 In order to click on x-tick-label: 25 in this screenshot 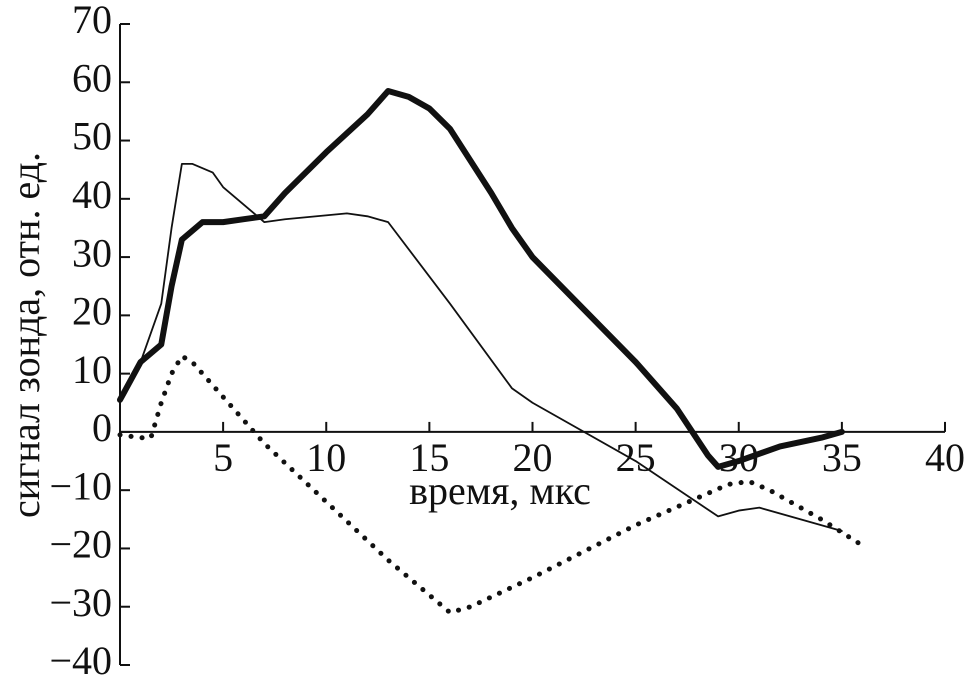, I will do `click(636, 457)`.